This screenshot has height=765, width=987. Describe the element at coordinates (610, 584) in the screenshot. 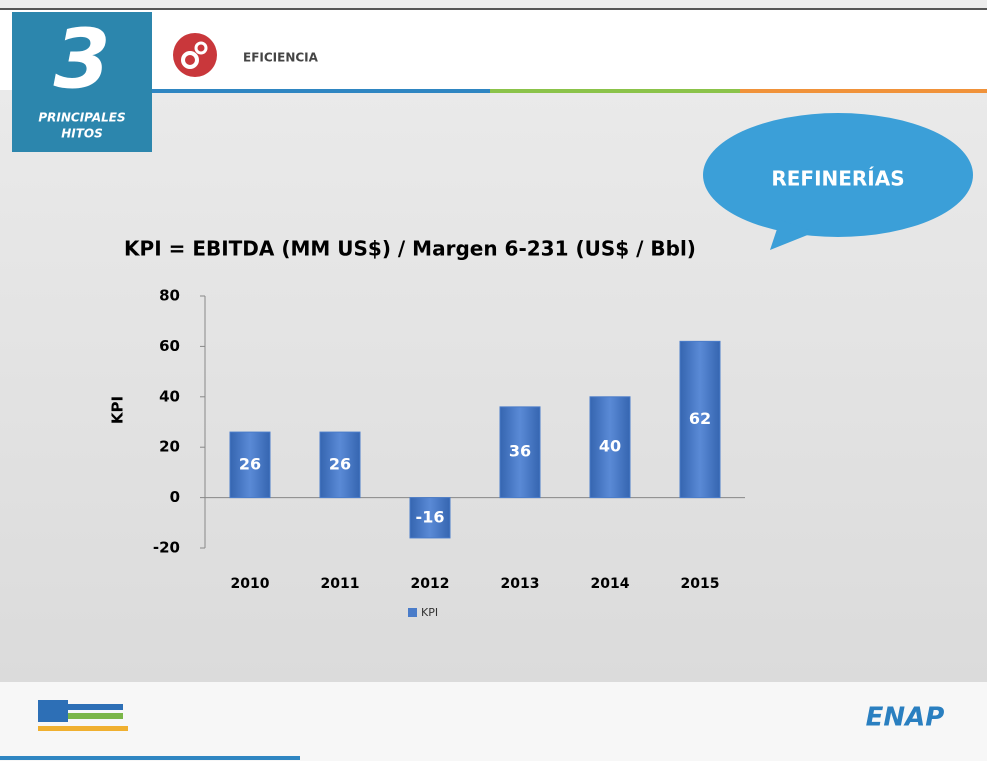

I see `x-tick-label: 2014` at that location.